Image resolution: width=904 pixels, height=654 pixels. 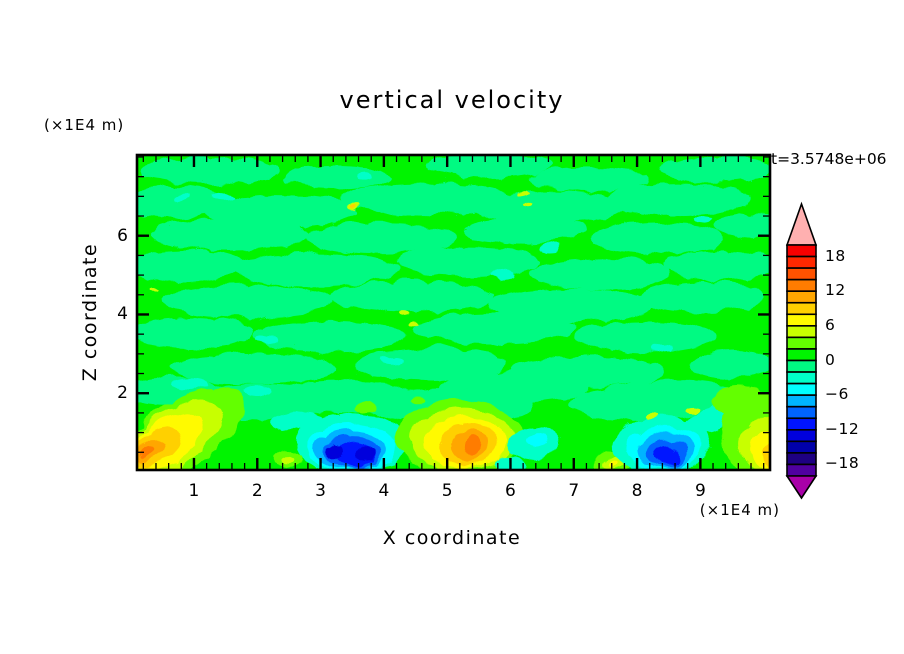 What do you see at coordinates (447, 491) in the screenshot?
I see `x-tick-label: 5` at bounding box center [447, 491].